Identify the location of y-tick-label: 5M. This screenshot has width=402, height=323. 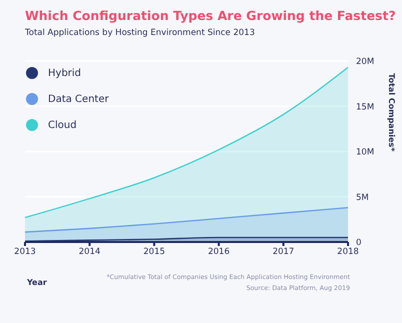
(362, 197).